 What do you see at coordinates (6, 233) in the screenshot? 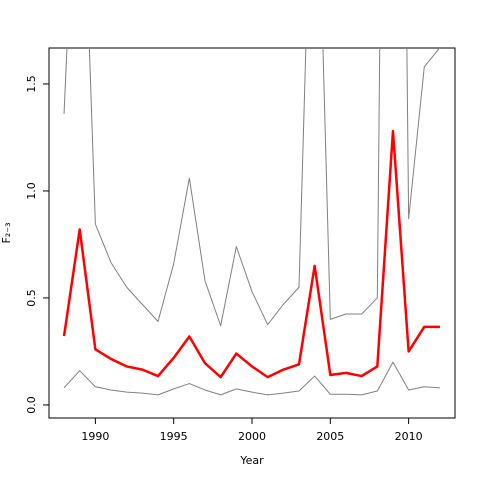
I see `y-axis-label: F₂₋₃` at bounding box center [6, 233].